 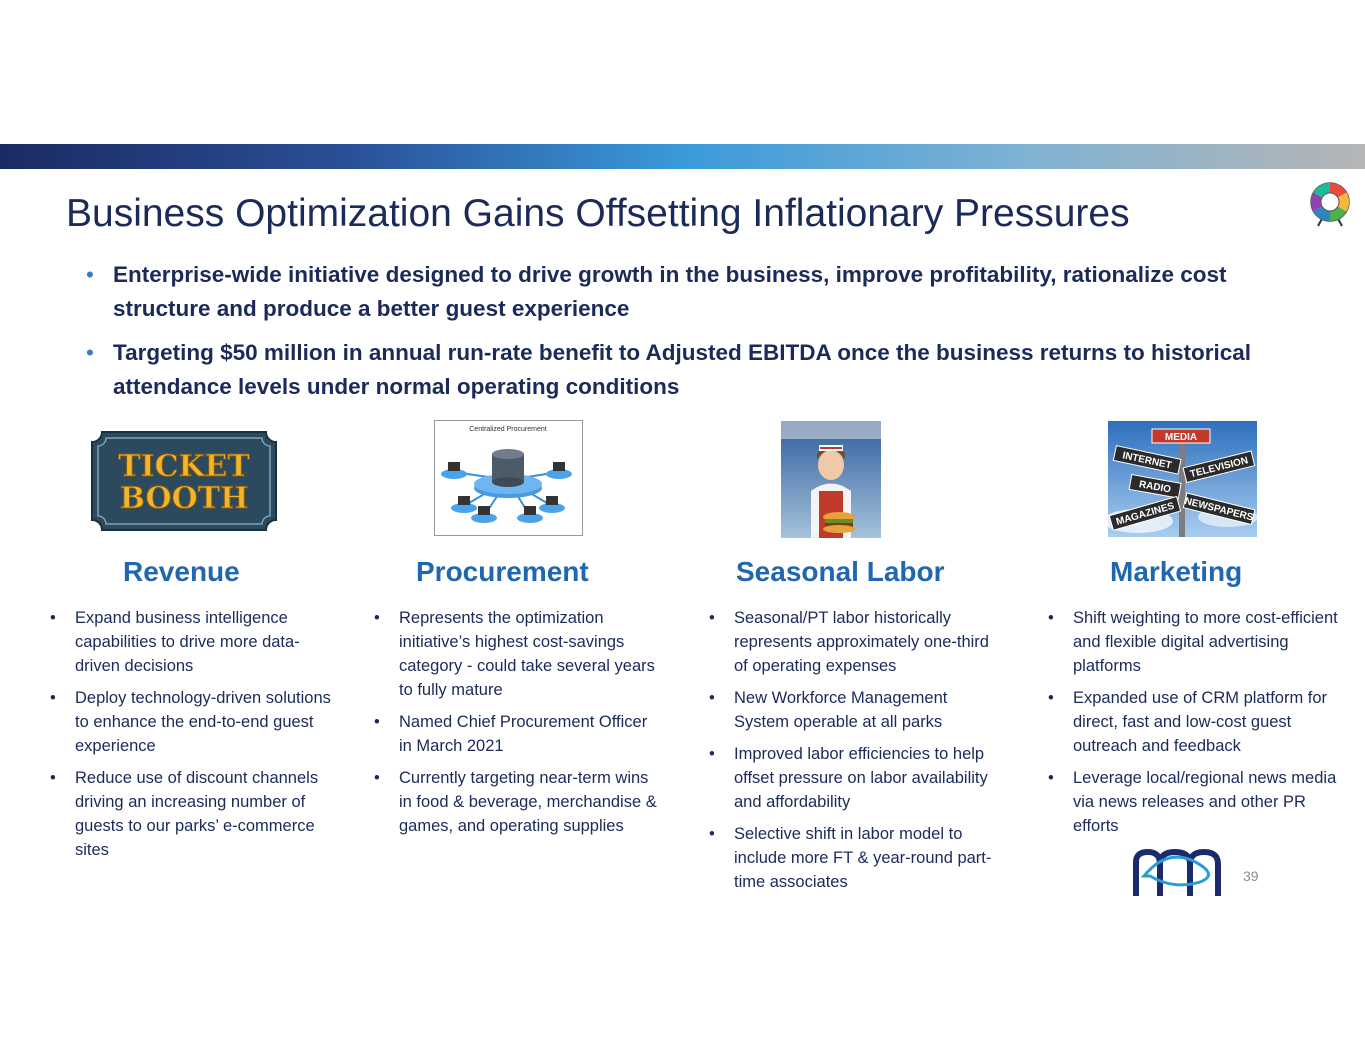 I want to click on marketing-heading: Marketing, so click(x=1176, y=571).